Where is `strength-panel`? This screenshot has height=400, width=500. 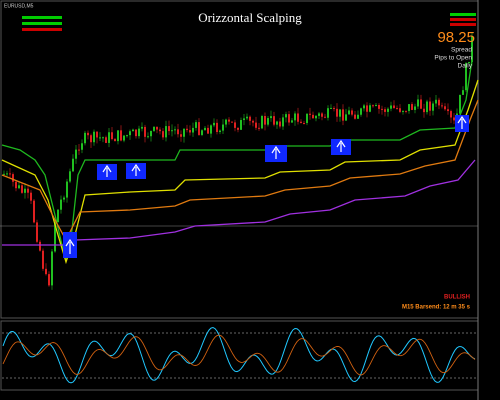 strength-panel is located at coordinates (42, 23).